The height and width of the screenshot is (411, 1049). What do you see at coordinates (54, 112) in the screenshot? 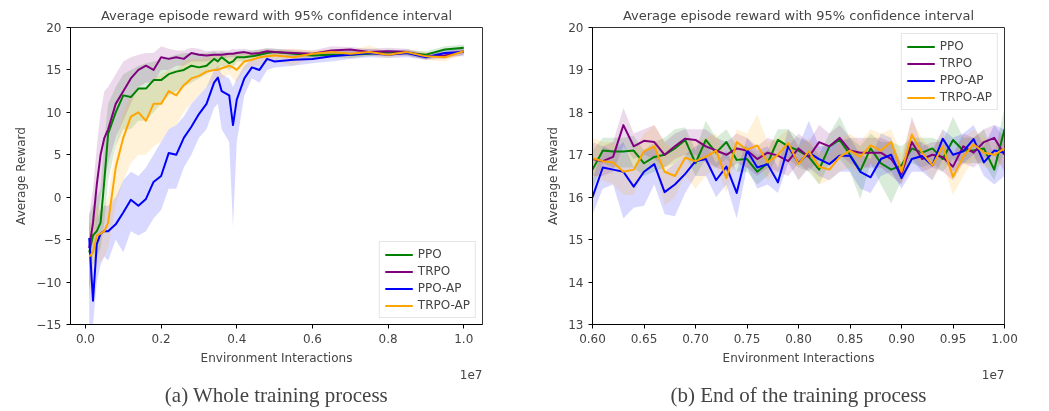
I see `y-tick-label: 10` at bounding box center [54, 112].